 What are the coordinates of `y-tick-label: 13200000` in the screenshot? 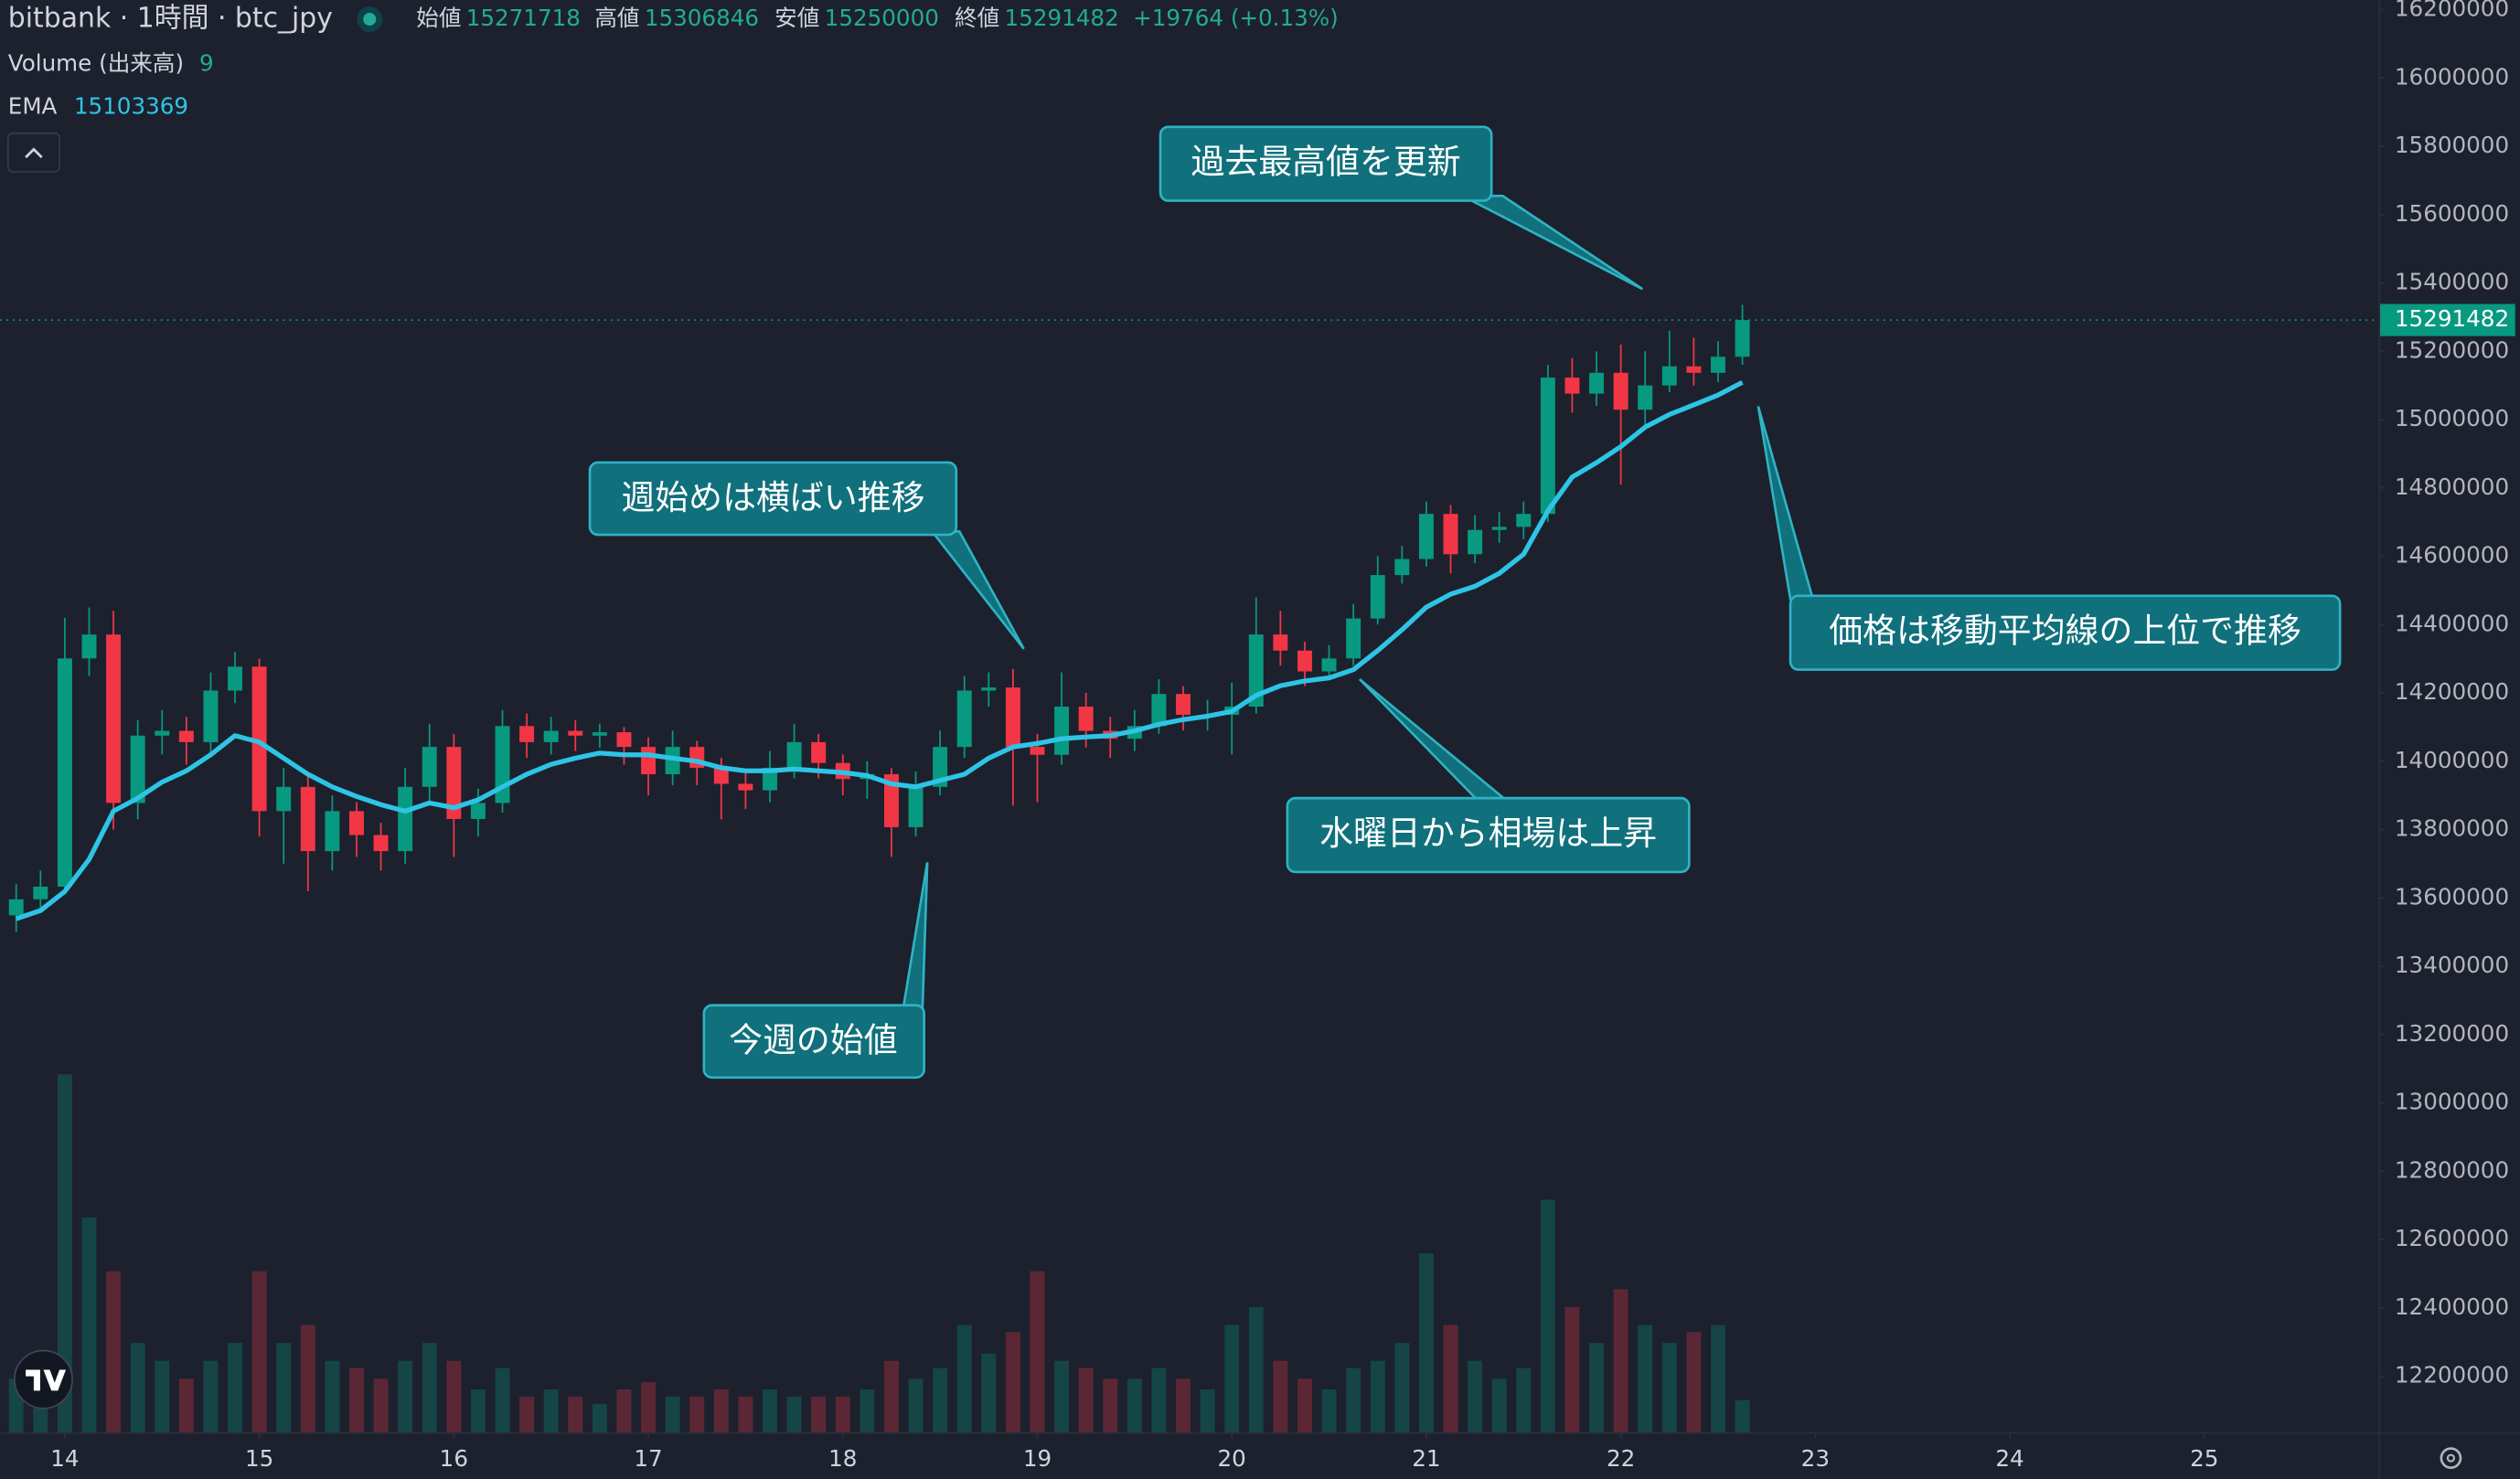 It's located at (2452, 1033).